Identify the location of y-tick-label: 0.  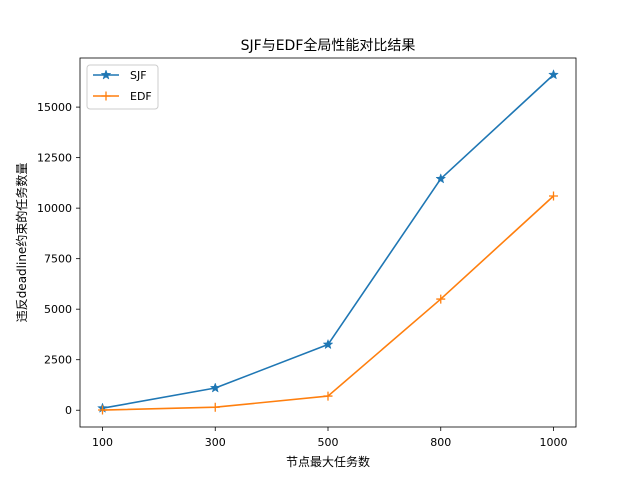
(68, 410).